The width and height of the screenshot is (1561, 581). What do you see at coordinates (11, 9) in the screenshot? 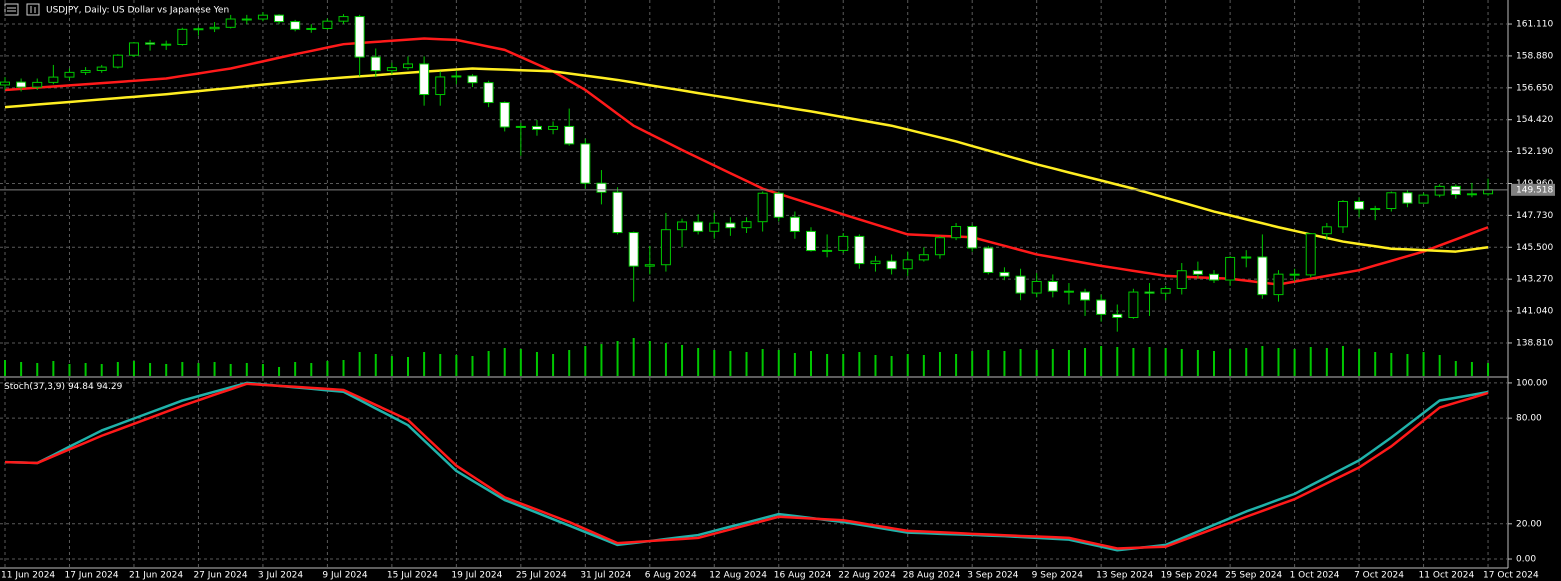
I see `icon-chart` at bounding box center [11, 9].